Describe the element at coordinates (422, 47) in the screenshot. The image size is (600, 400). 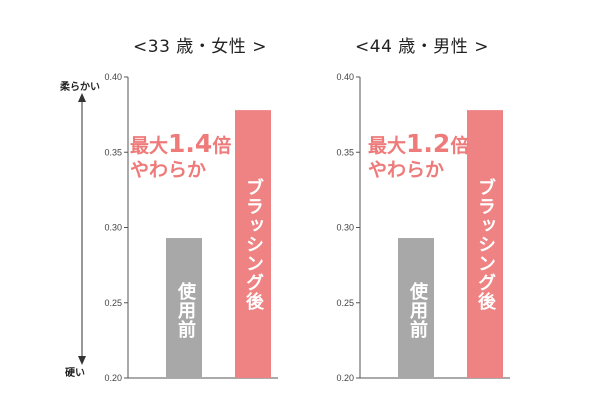
I see `panel-title-right: <44 歳・男性 >` at that location.